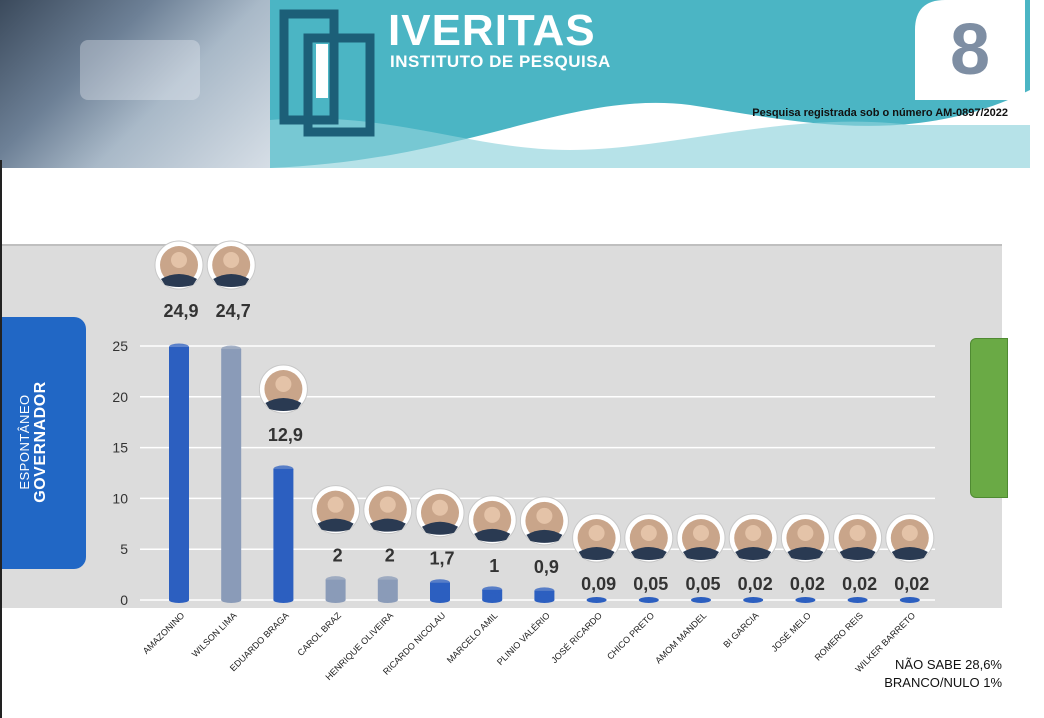  Describe the element at coordinates (180, 311) in the screenshot. I see `data-label: 24,9` at that location.